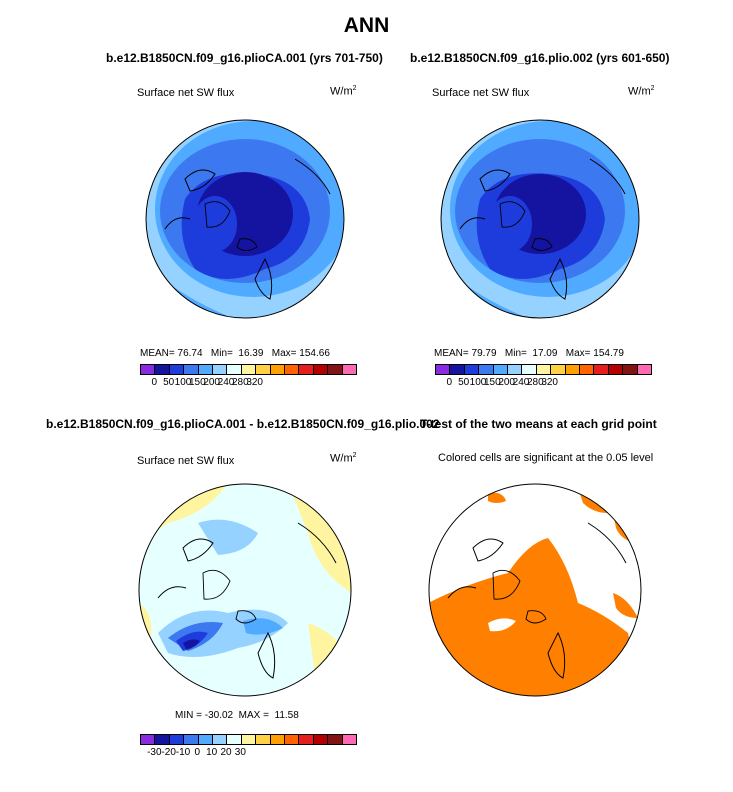 This screenshot has height=792, width=733. I want to click on colorbar-tick-label: -10, so click(183, 752).